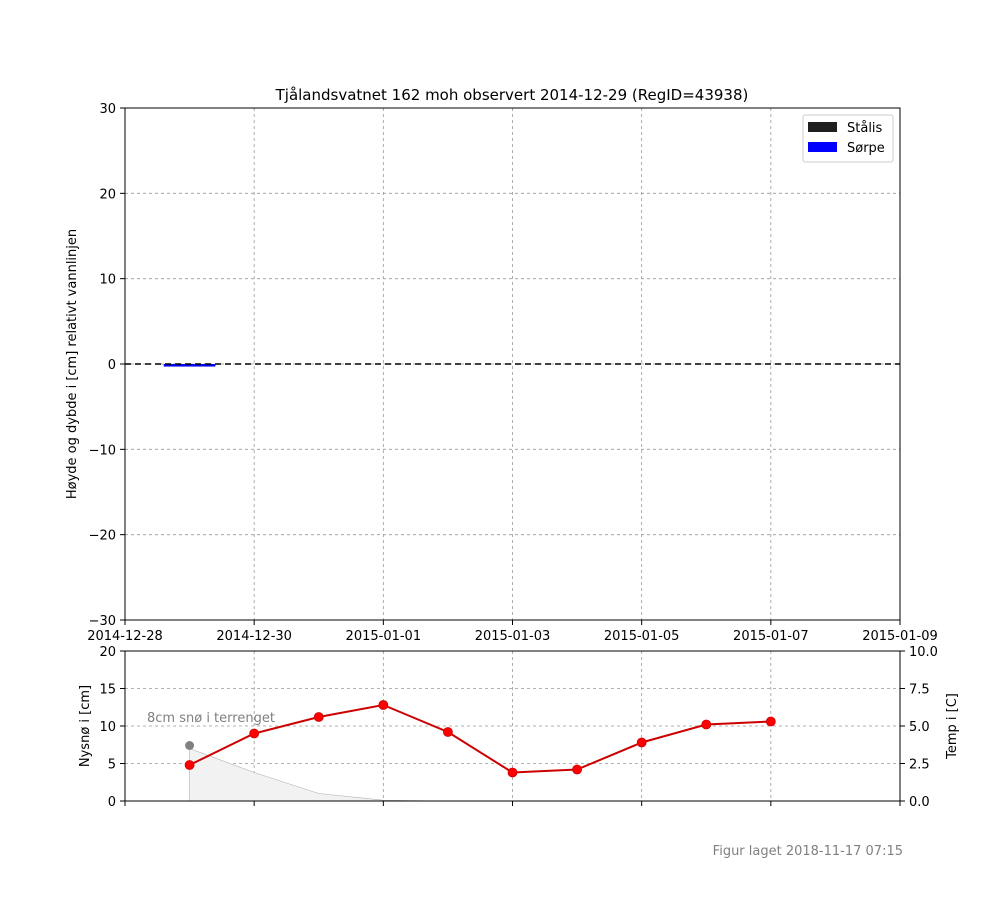 This screenshot has height=900, width=1000. What do you see at coordinates (919, 802) in the screenshot?
I see `temp-y-tick-label: 0.0` at bounding box center [919, 802].